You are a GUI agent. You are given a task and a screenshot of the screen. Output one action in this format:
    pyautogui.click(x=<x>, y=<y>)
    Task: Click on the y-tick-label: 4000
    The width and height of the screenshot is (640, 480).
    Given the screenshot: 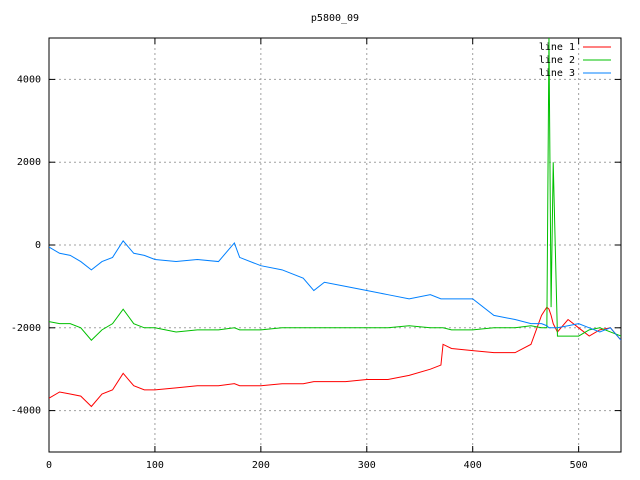 What is the action you would take?
    pyautogui.click(x=29, y=79)
    